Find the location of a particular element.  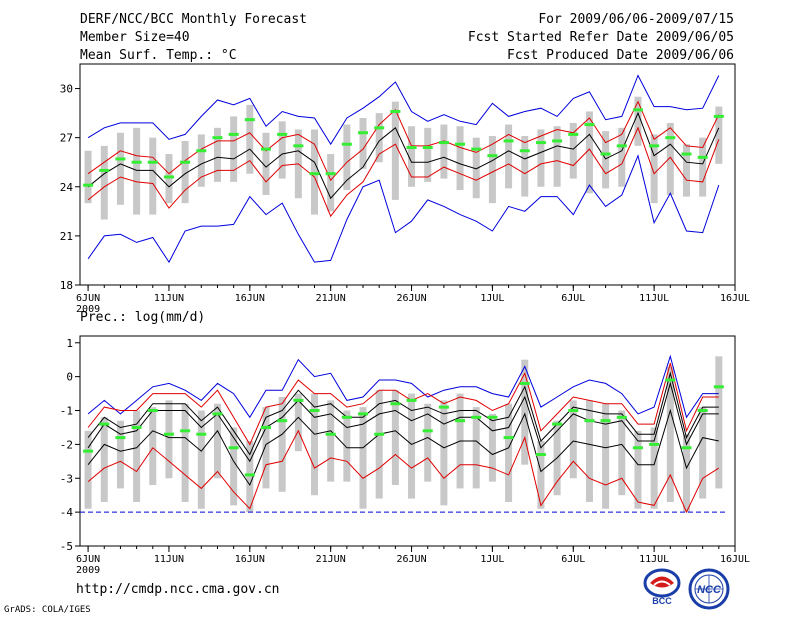

prec-x-tick-label: 11JUN is located at coordinates (169, 559).